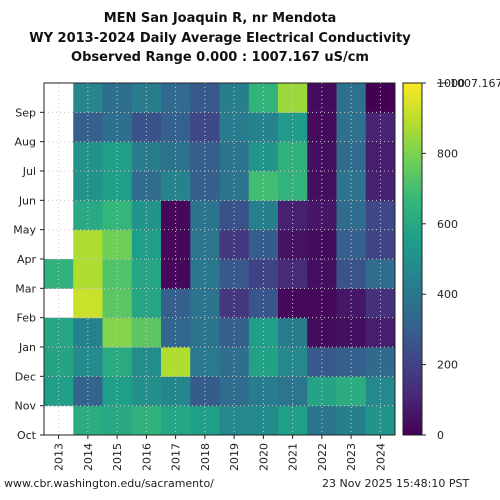  What do you see at coordinates (27, 435) in the screenshot?
I see `y-tick-label: Oct` at bounding box center [27, 435].